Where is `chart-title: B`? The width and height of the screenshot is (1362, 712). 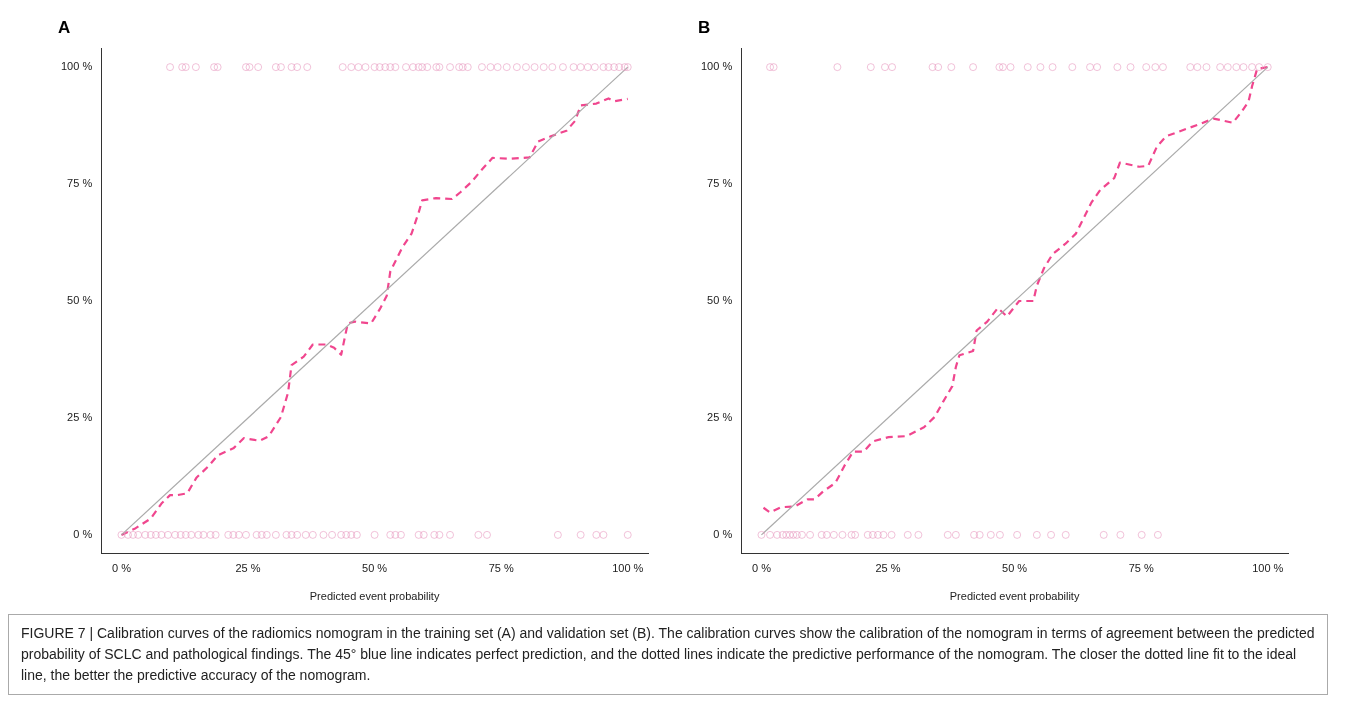
chart-title: B is located at coordinates (704, 27).